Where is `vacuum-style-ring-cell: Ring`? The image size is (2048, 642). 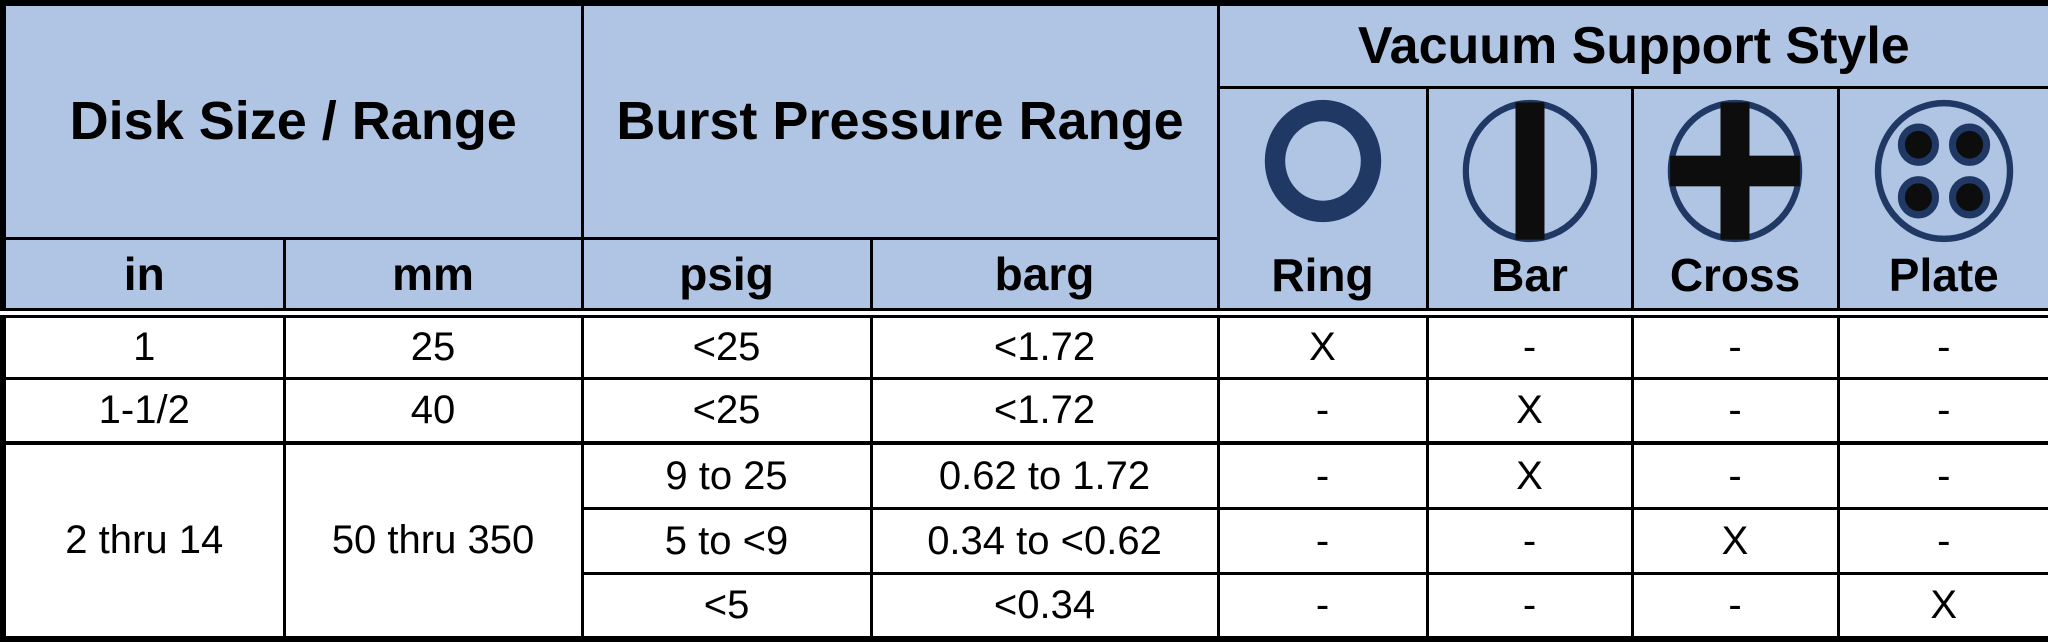
vacuum-style-ring-cell: Ring is located at coordinates (1322, 200).